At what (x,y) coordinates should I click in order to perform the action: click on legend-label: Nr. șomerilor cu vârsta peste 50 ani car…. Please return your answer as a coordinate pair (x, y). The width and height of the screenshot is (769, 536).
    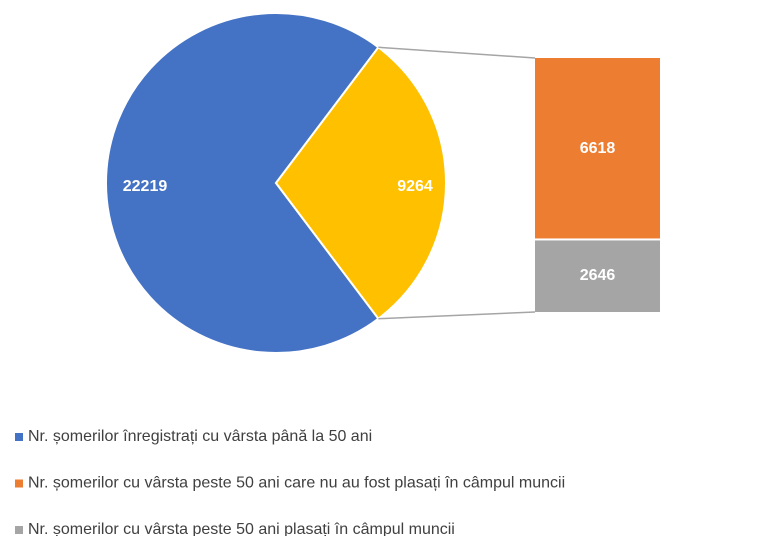
    Looking at the image, I should click on (296, 483).